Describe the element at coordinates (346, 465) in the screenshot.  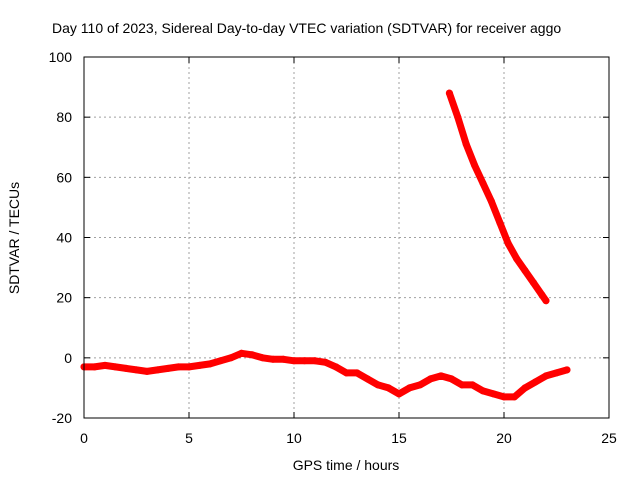
I see `x-axis-label: GPS time / hours` at that location.